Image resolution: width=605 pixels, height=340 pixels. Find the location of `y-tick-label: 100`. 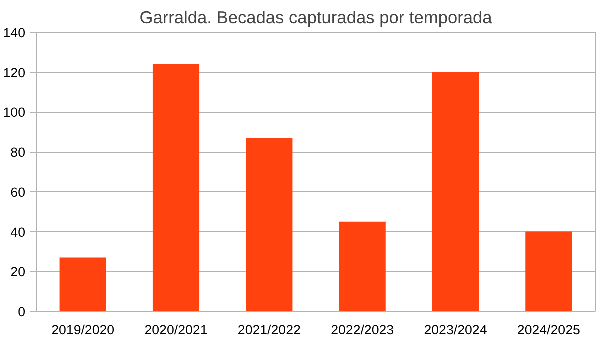

y-tick-label: 100 is located at coordinates (14, 112).